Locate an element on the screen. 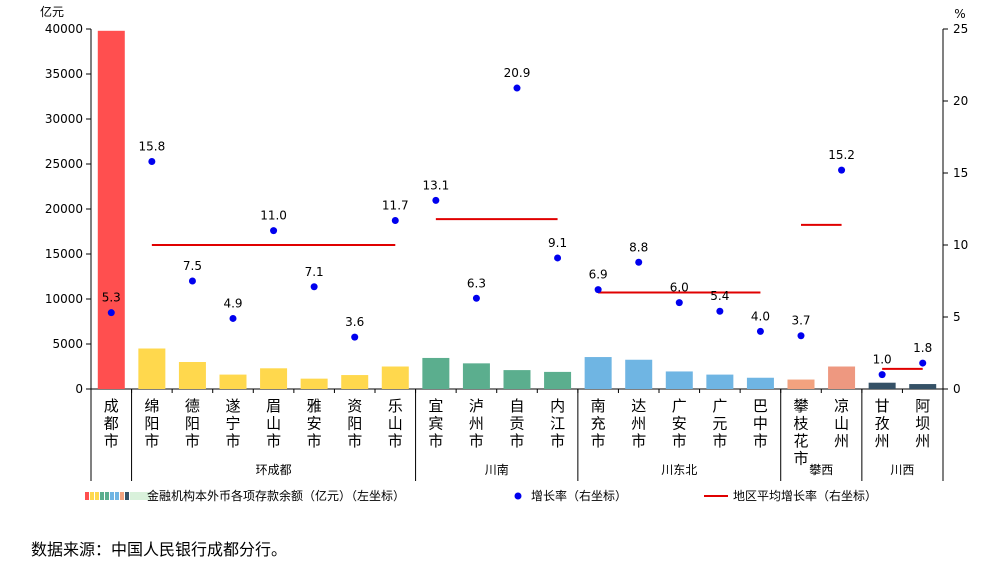 Image resolution: width=998 pixels, height=564 pixels. growth-data-label: 4.9 is located at coordinates (232, 303).